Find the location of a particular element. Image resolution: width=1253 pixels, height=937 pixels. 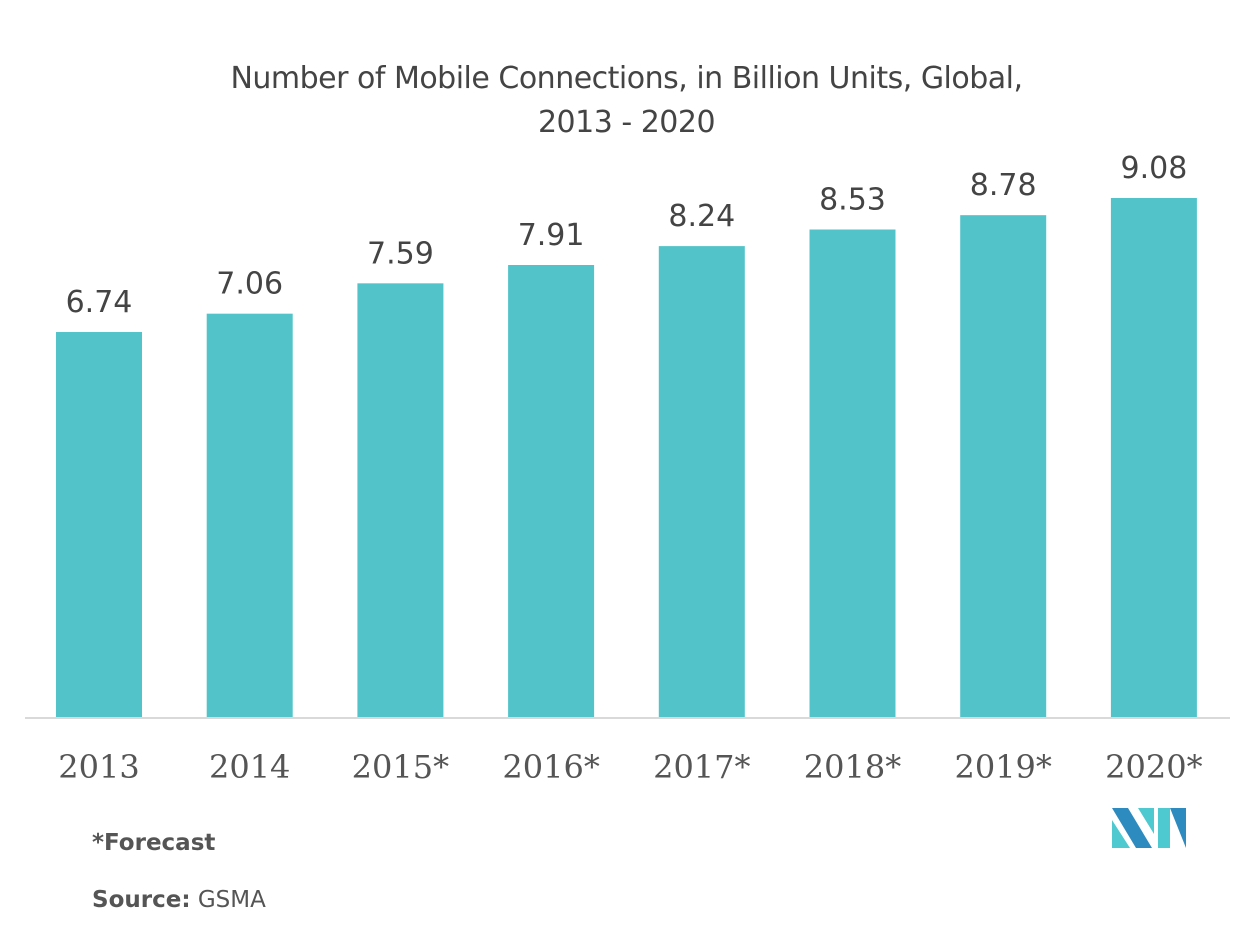

x-tick-label: 2019* is located at coordinates (1002, 767).